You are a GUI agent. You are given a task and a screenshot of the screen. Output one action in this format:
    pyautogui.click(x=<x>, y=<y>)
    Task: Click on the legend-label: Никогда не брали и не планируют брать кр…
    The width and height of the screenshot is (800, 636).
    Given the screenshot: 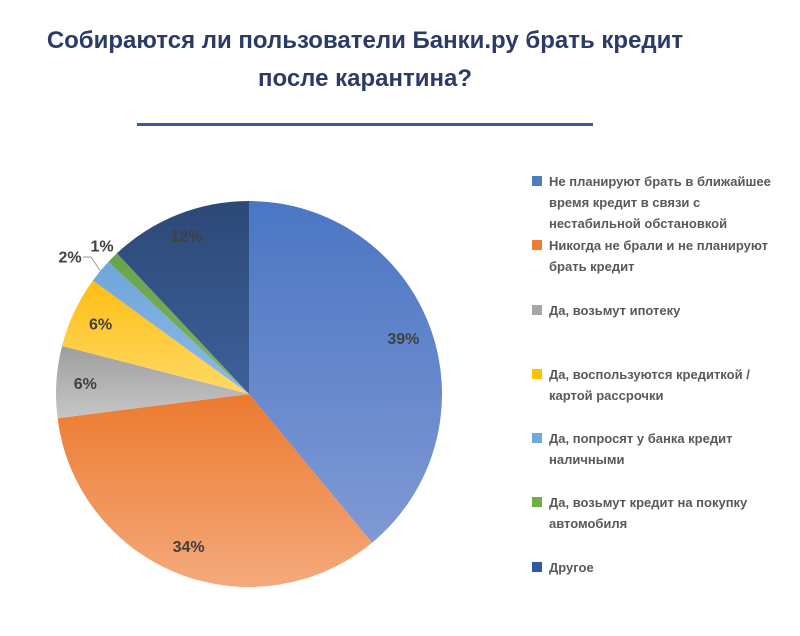 What is the action you would take?
    pyautogui.click(x=659, y=256)
    